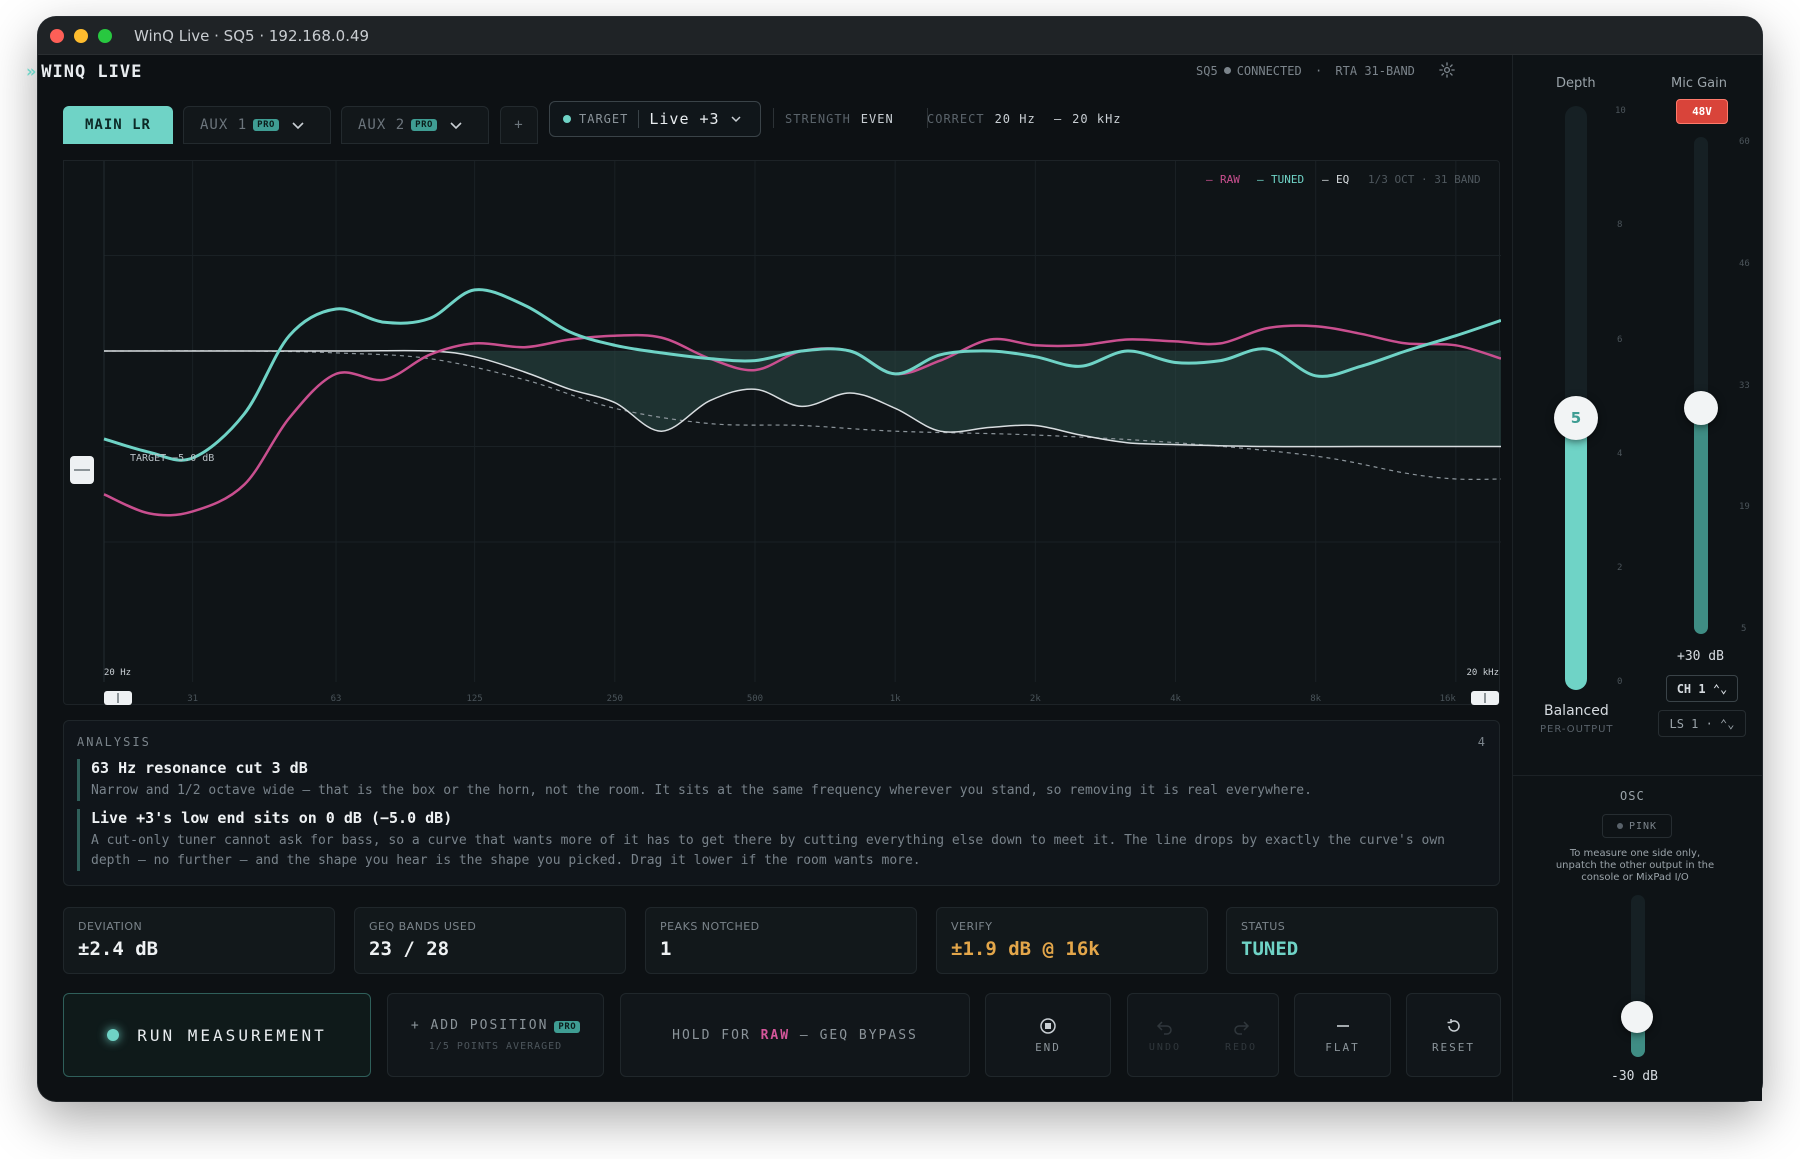 This screenshot has height=1159, width=1800. I want to click on add-position-label: + ADD POSITION, so click(479, 1025).